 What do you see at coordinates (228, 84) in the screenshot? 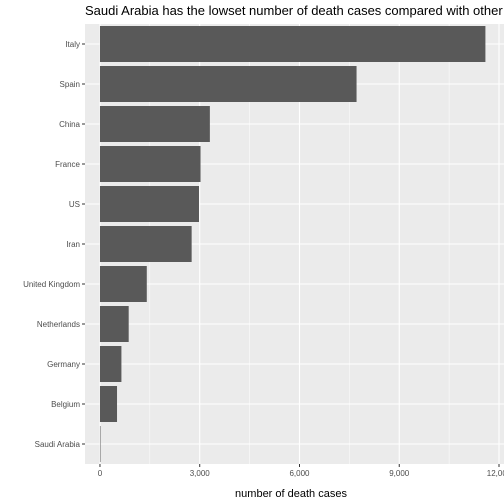
I see `bar-spain` at bounding box center [228, 84].